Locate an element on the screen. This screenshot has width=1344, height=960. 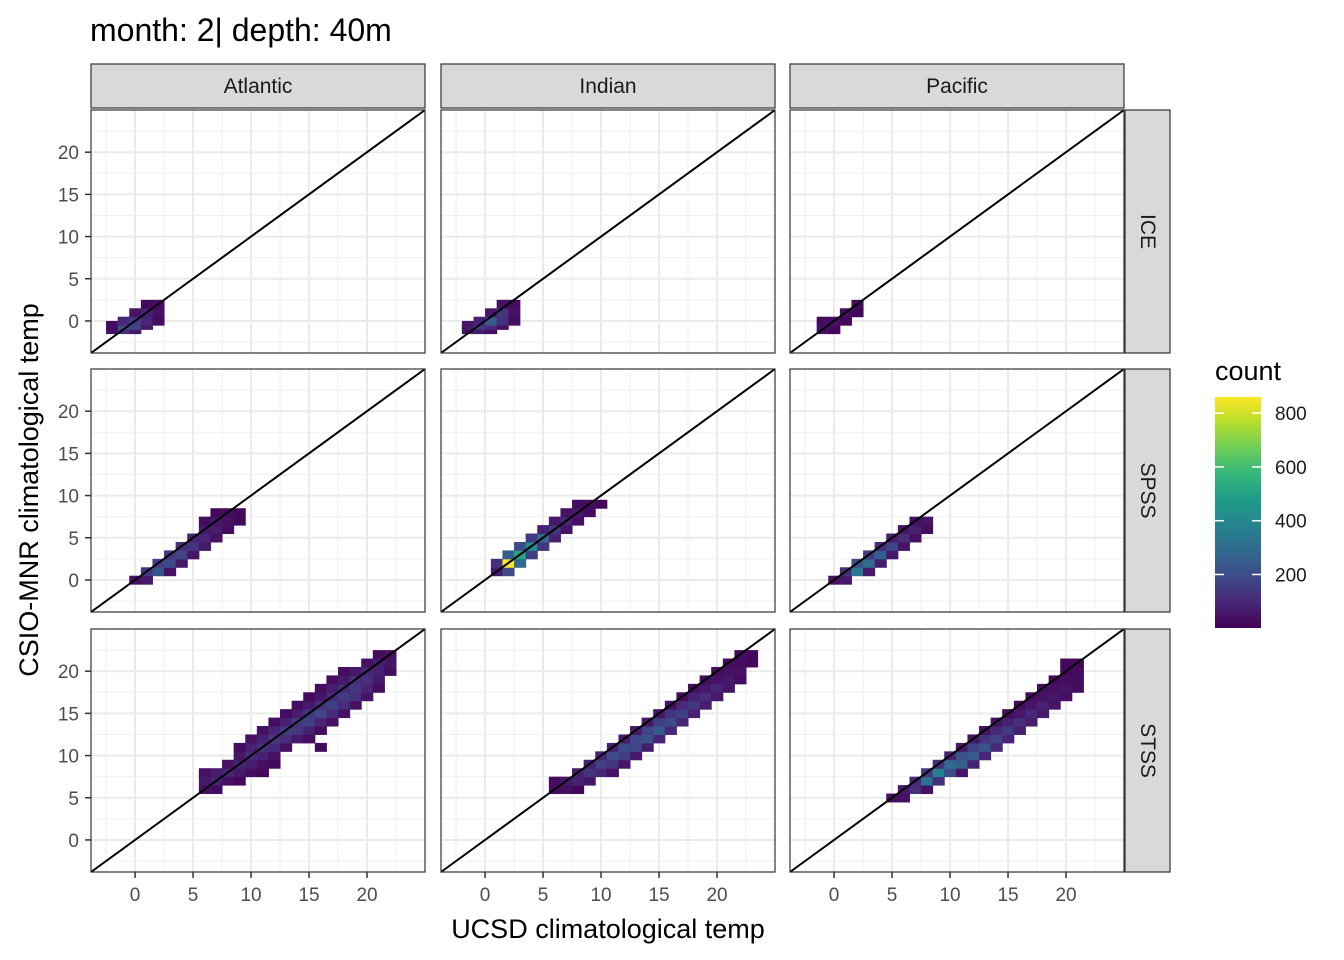
identity-line is located at coordinates (608, 750).